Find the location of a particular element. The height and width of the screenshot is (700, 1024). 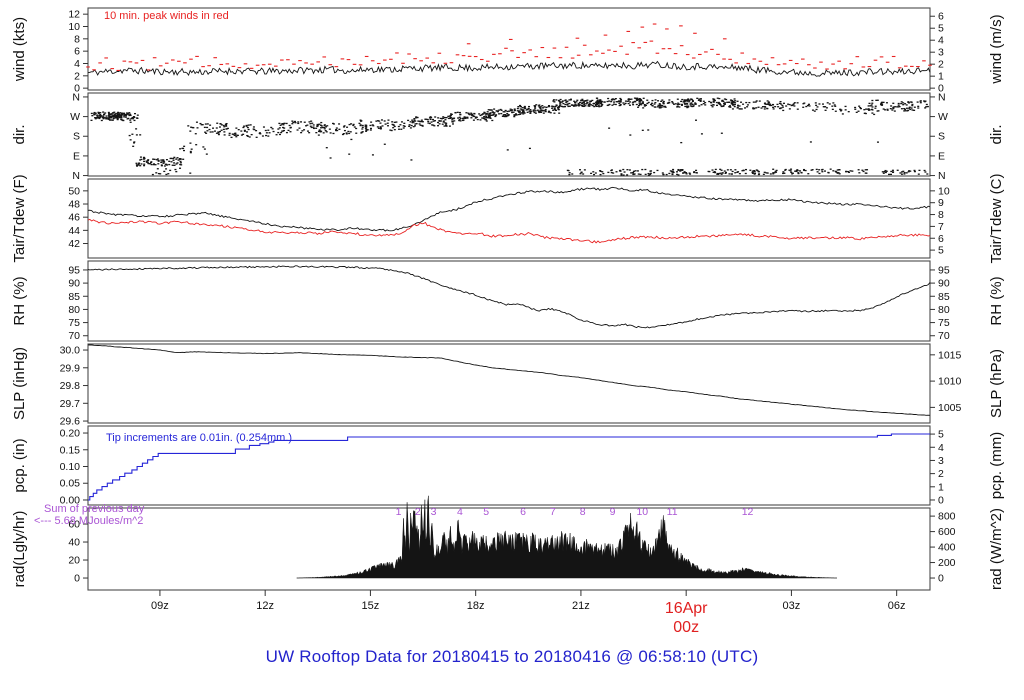

y-tick-label: 30.0 is located at coordinates (70, 351).